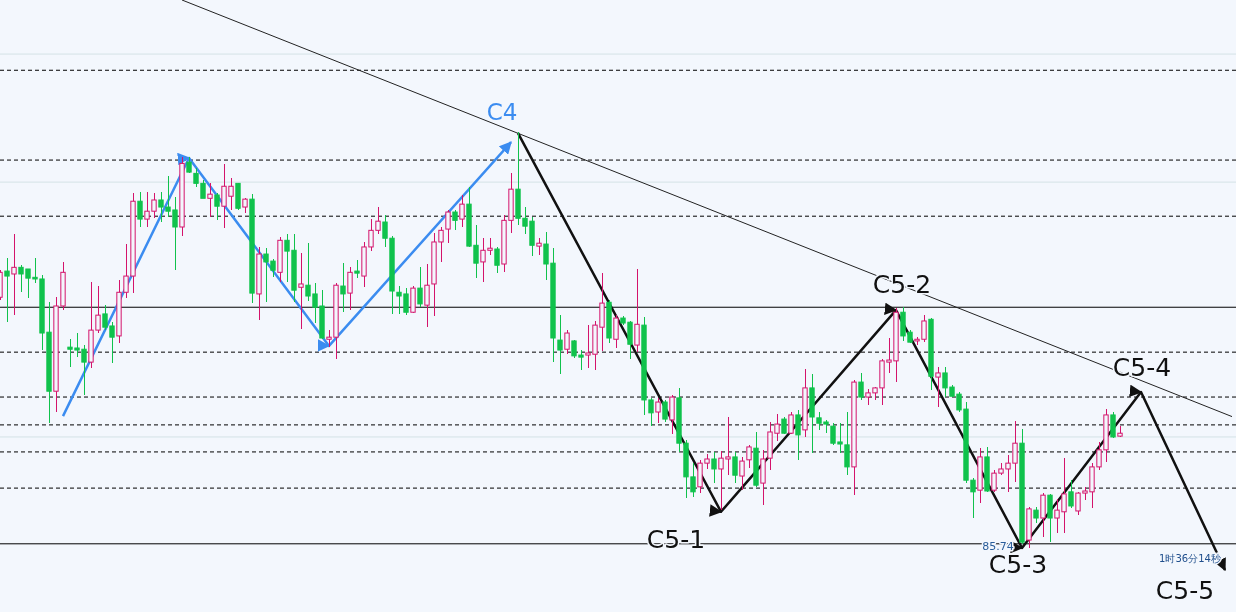  What do you see at coordinates (1018, 564) in the screenshot?
I see `text: C5-3` at bounding box center [1018, 564].